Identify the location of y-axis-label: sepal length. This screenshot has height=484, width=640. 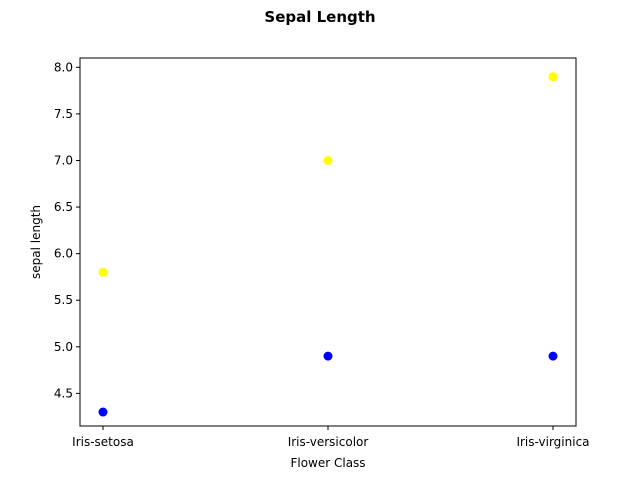
(36, 242).